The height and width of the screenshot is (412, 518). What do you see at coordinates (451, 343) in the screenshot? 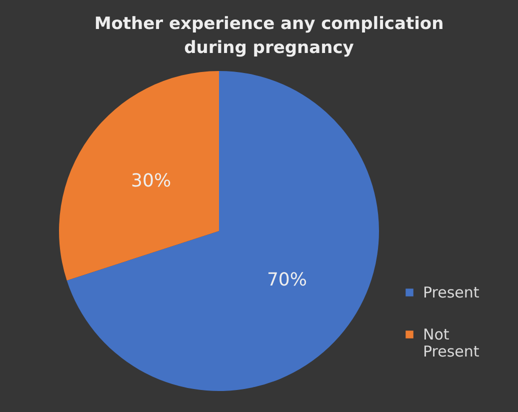
I see `legend-label: Not Present` at bounding box center [451, 343].